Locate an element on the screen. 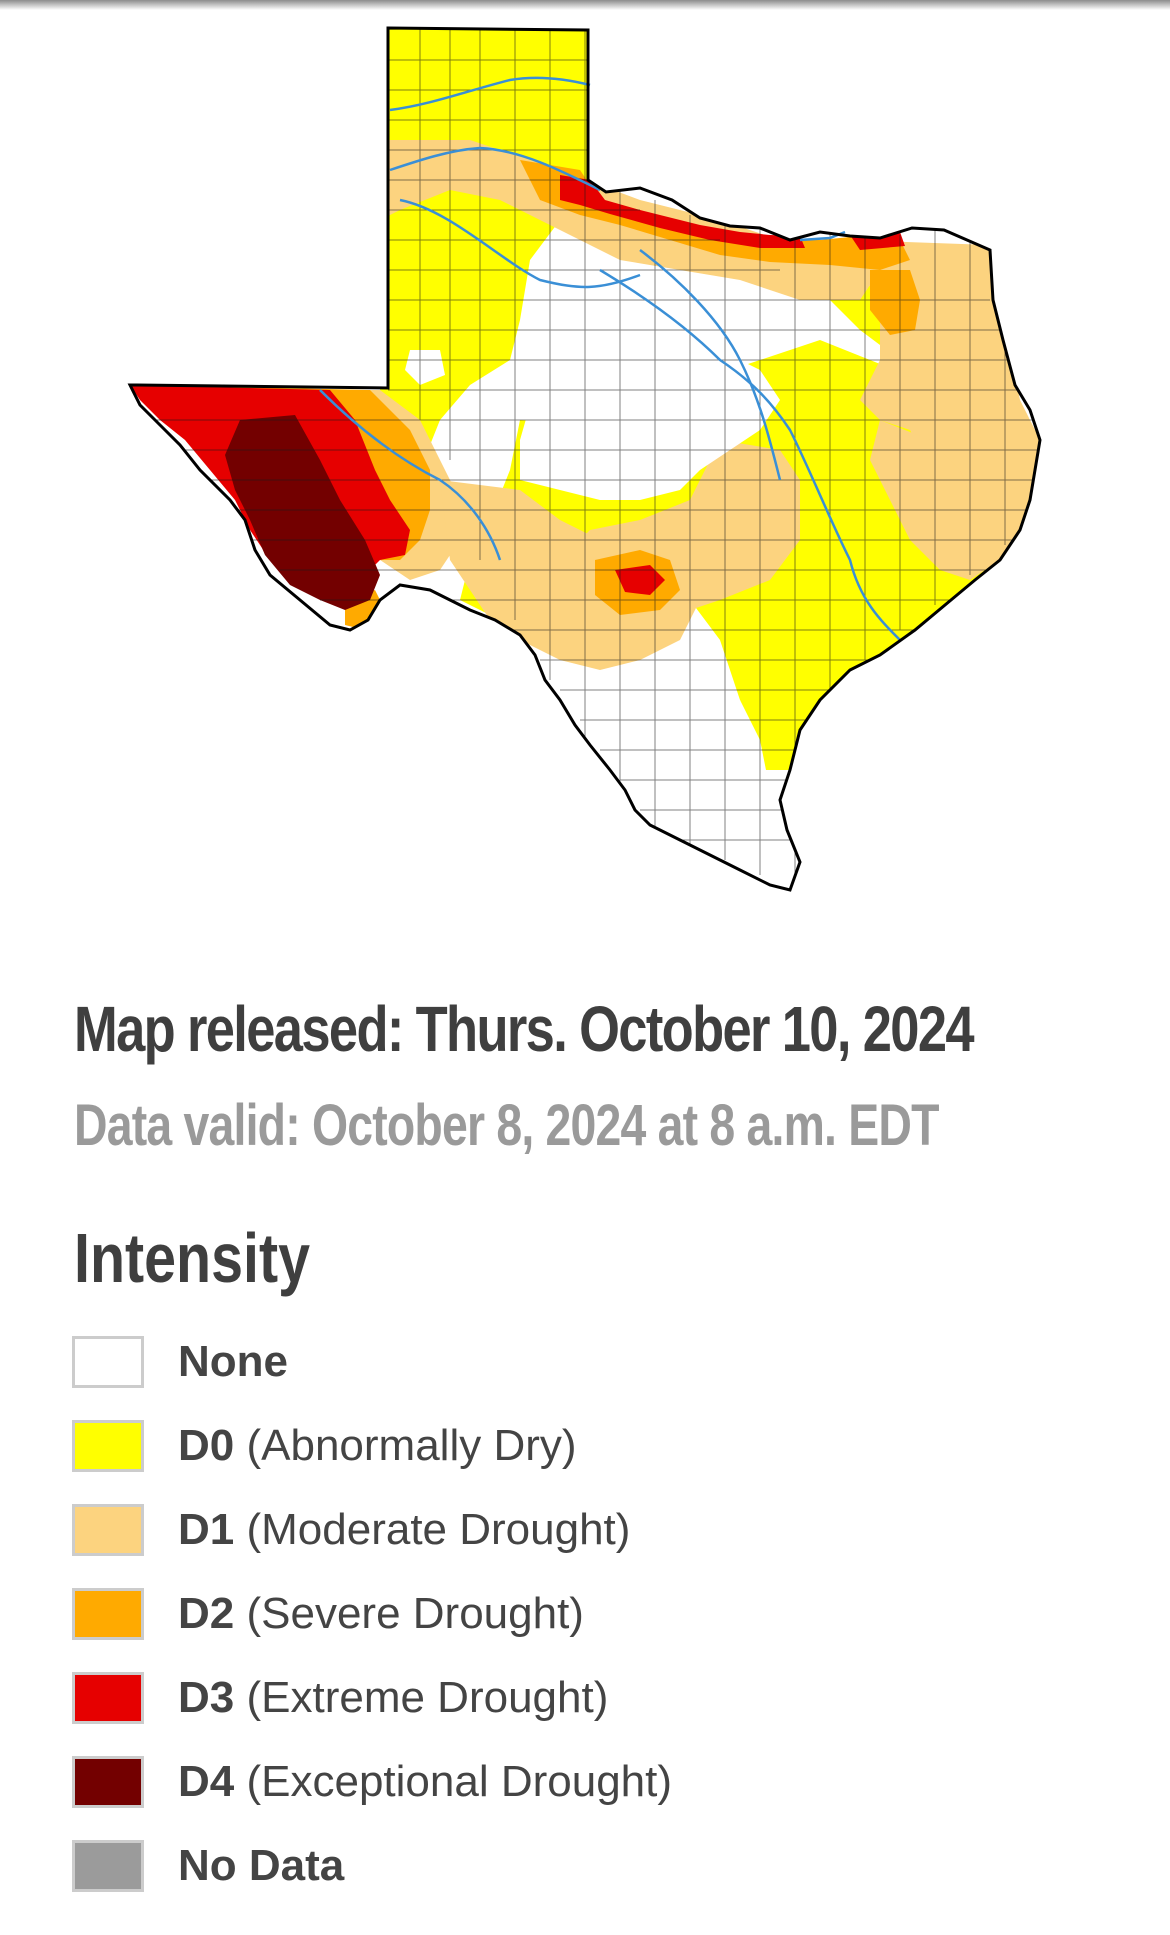 The width and height of the screenshot is (1170, 1935). none-west-spot is located at coordinates (425, 367).